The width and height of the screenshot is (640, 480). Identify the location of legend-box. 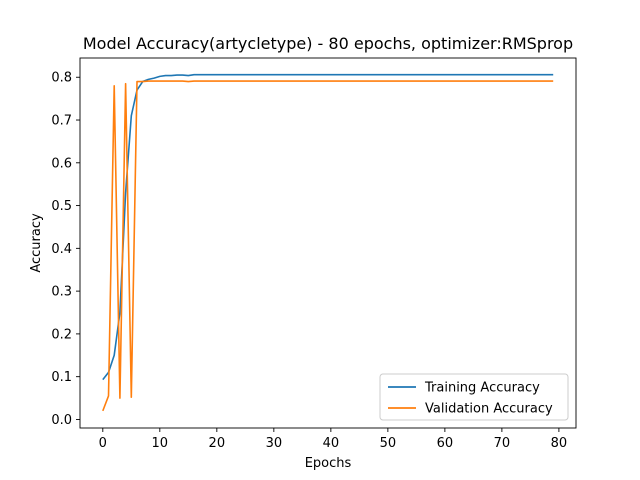
(474, 397).